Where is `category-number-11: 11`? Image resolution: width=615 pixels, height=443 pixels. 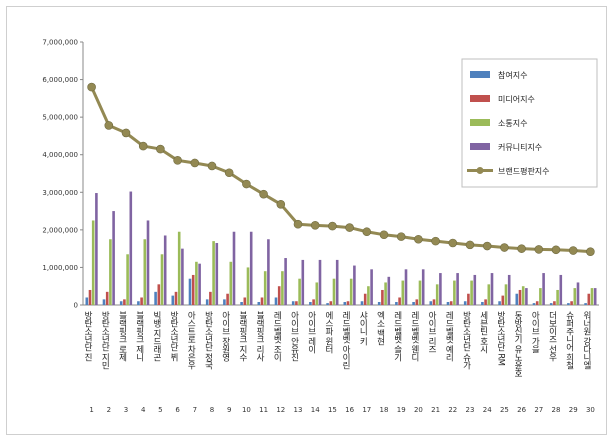 category-number-11: 11 is located at coordinates (263, 410).